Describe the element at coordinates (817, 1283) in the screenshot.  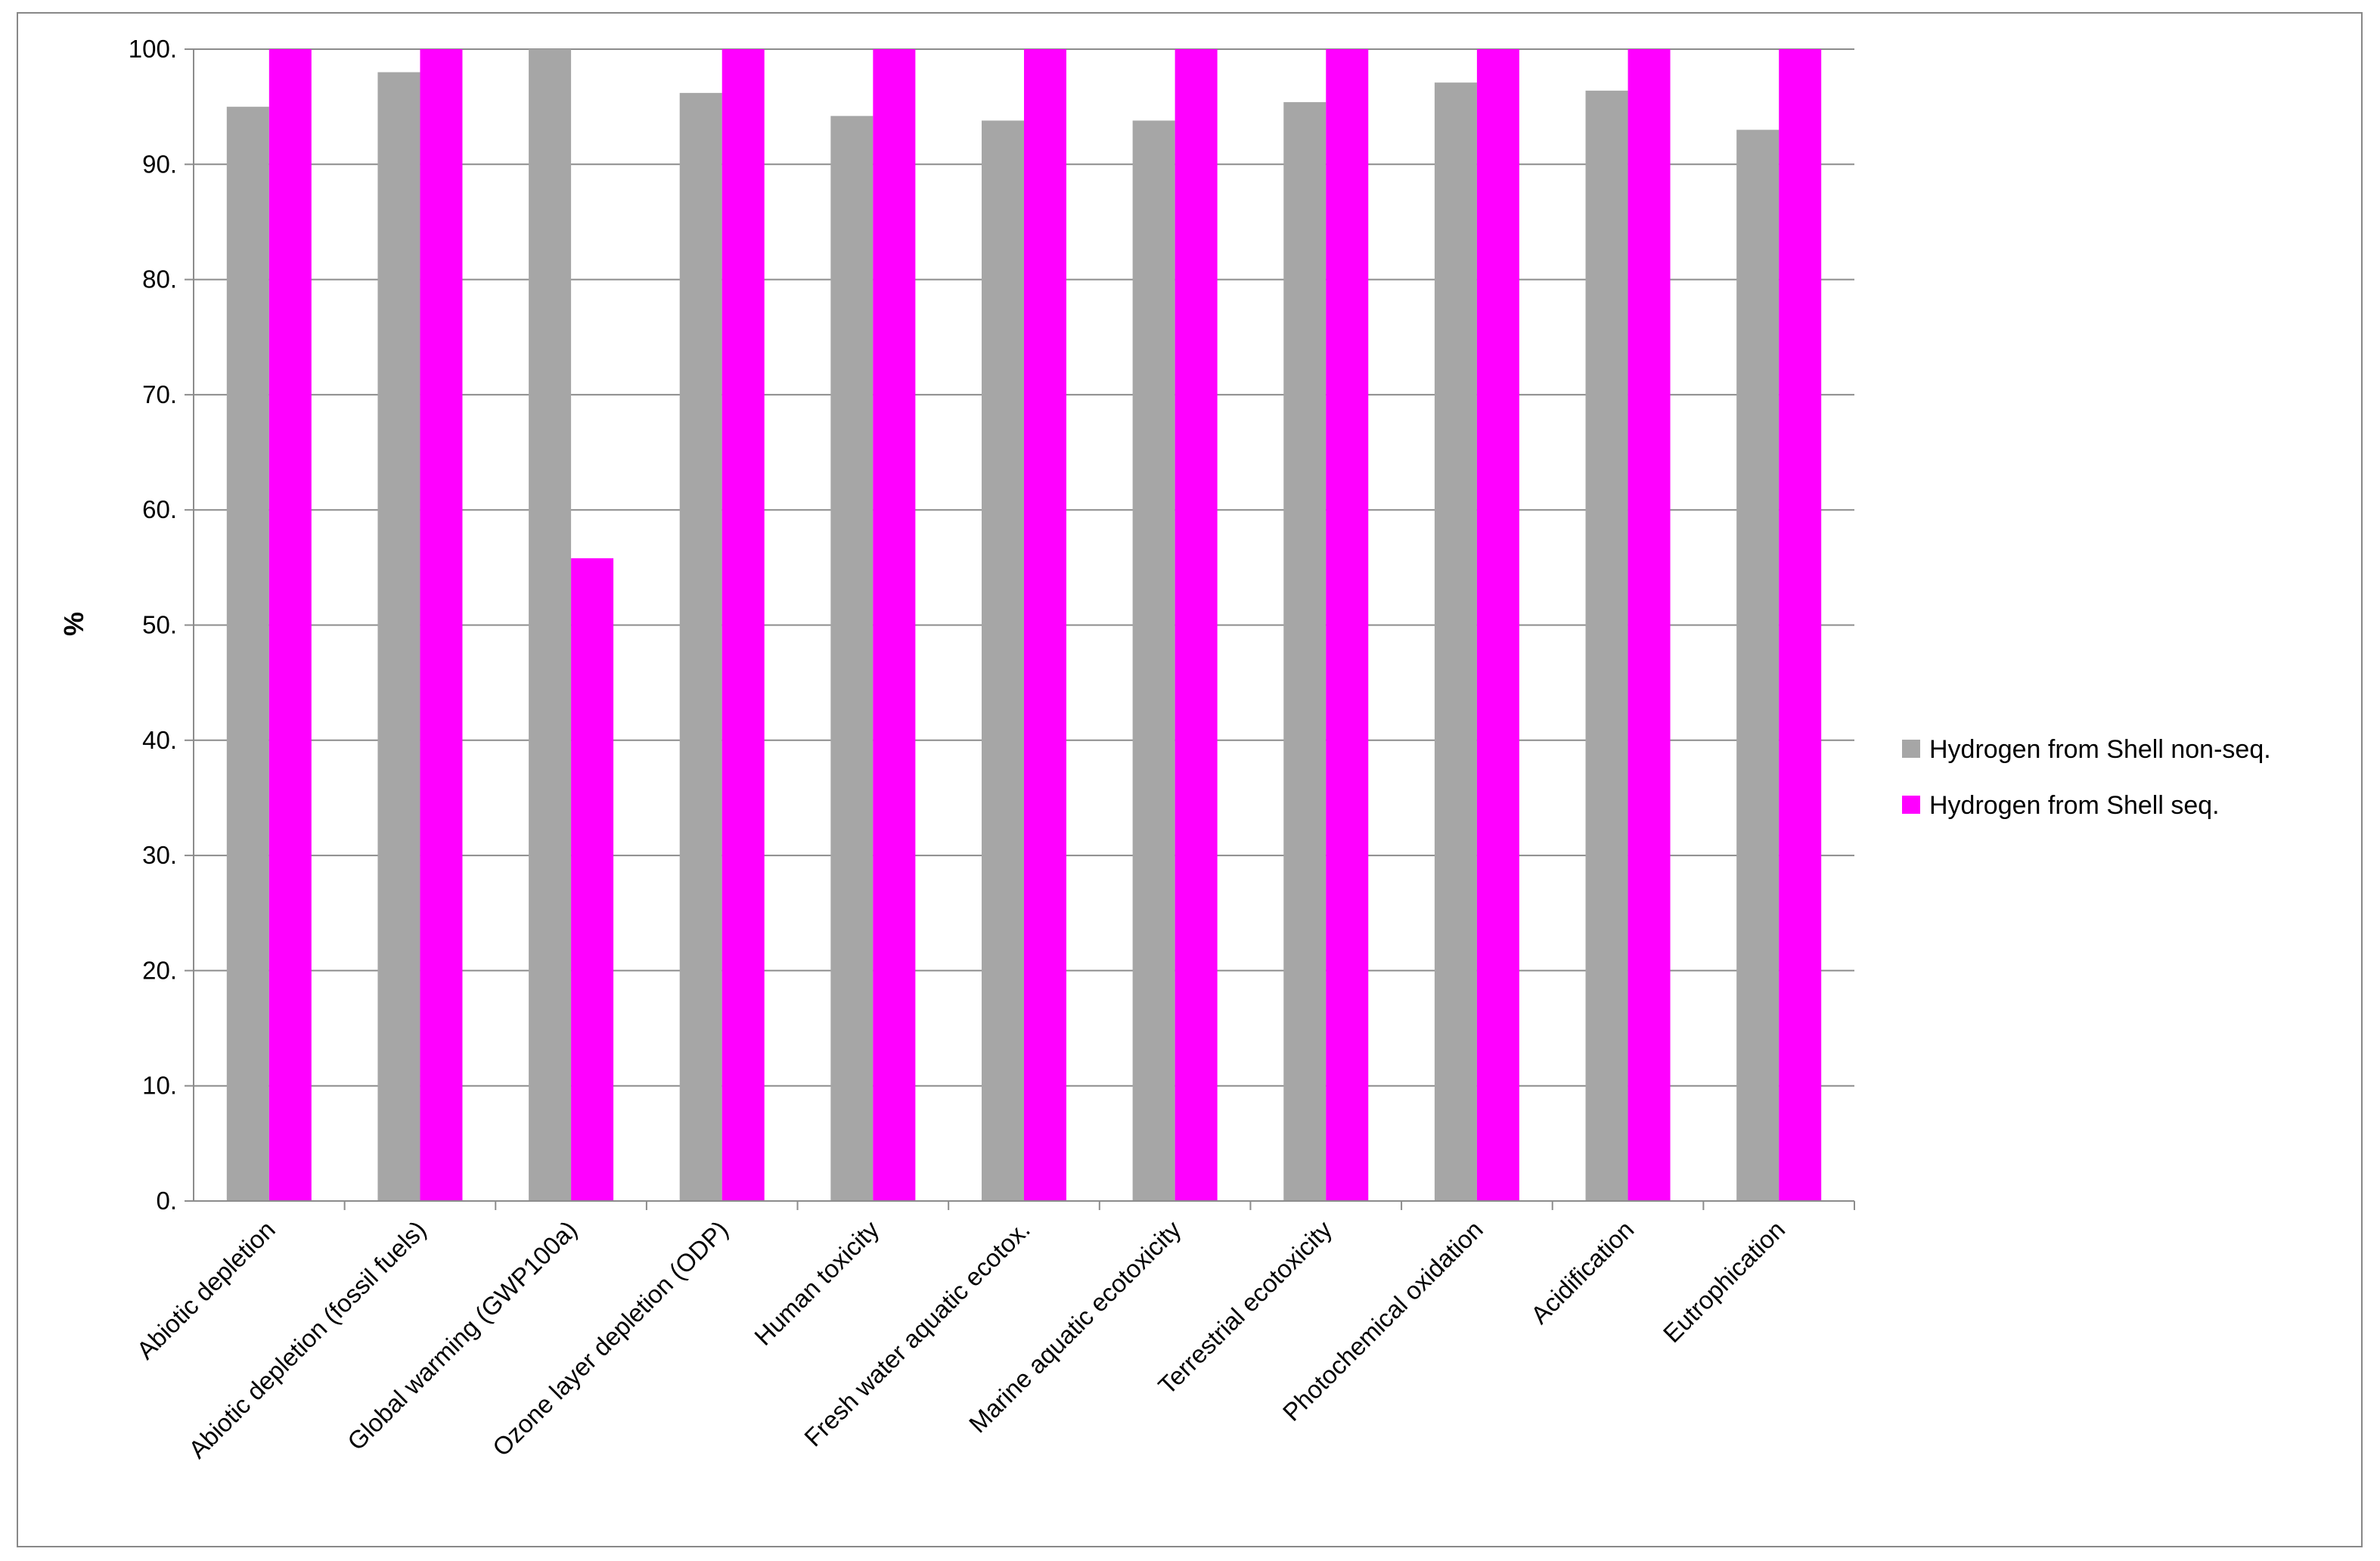
I see `x-category-label: Human toxicity` at that location.